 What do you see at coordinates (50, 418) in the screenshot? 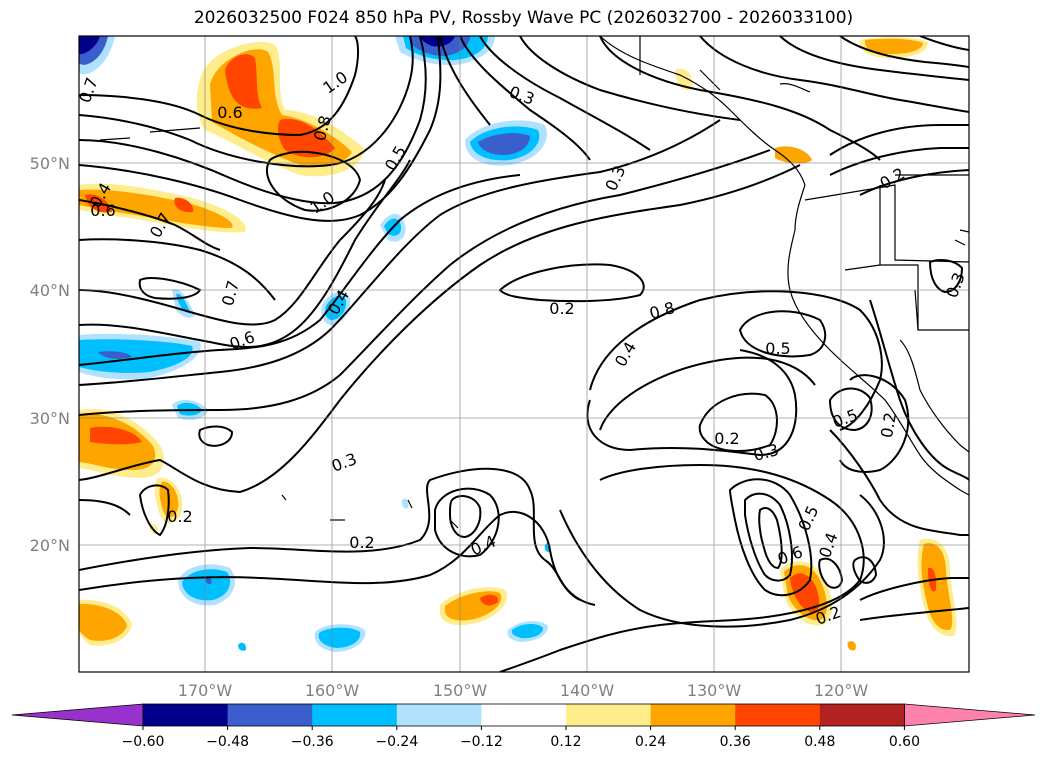
I see `lat-tick-label: 30°N` at bounding box center [50, 418].